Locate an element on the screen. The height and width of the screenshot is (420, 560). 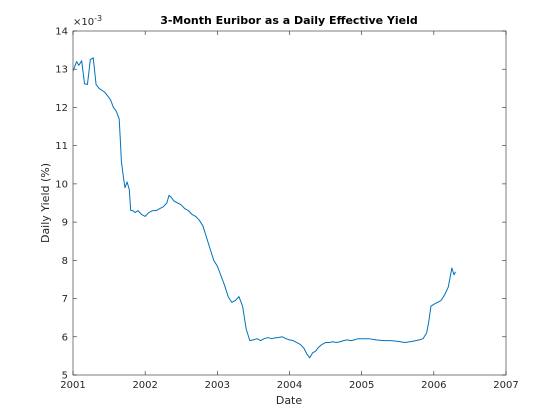
y-tick-label: 5 is located at coordinates (65, 376).